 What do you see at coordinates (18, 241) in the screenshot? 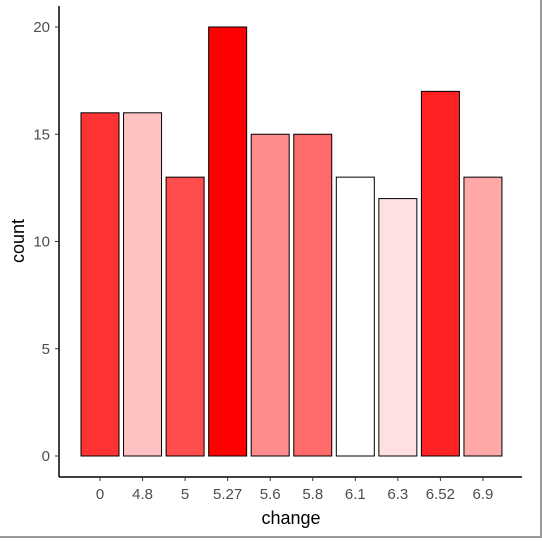
I see `y-axis-title: count` at bounding box center [18, 241].